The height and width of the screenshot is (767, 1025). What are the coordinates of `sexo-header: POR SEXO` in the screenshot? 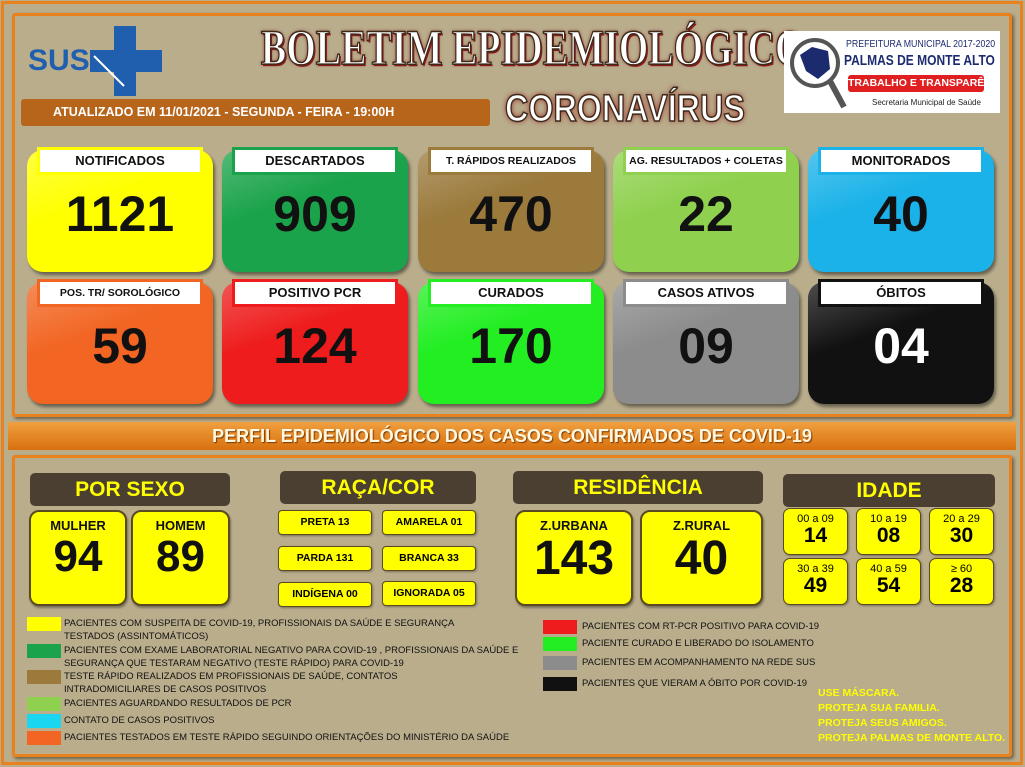 It's located at (130, 489).